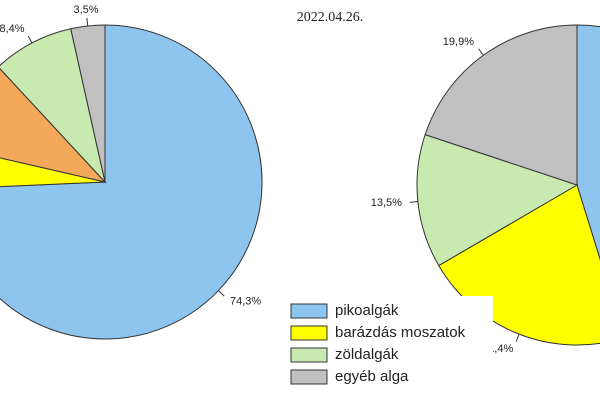  Describe the element at coordinates (458, 42) in the screenshot. I see `value-label: 19,9%` at that location.